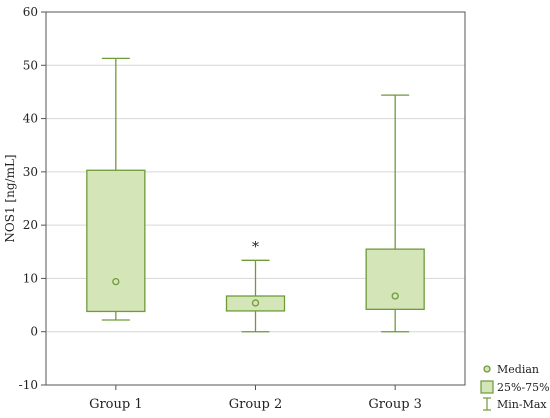  I want to click on legend-median-swatch, so click(487, 369).